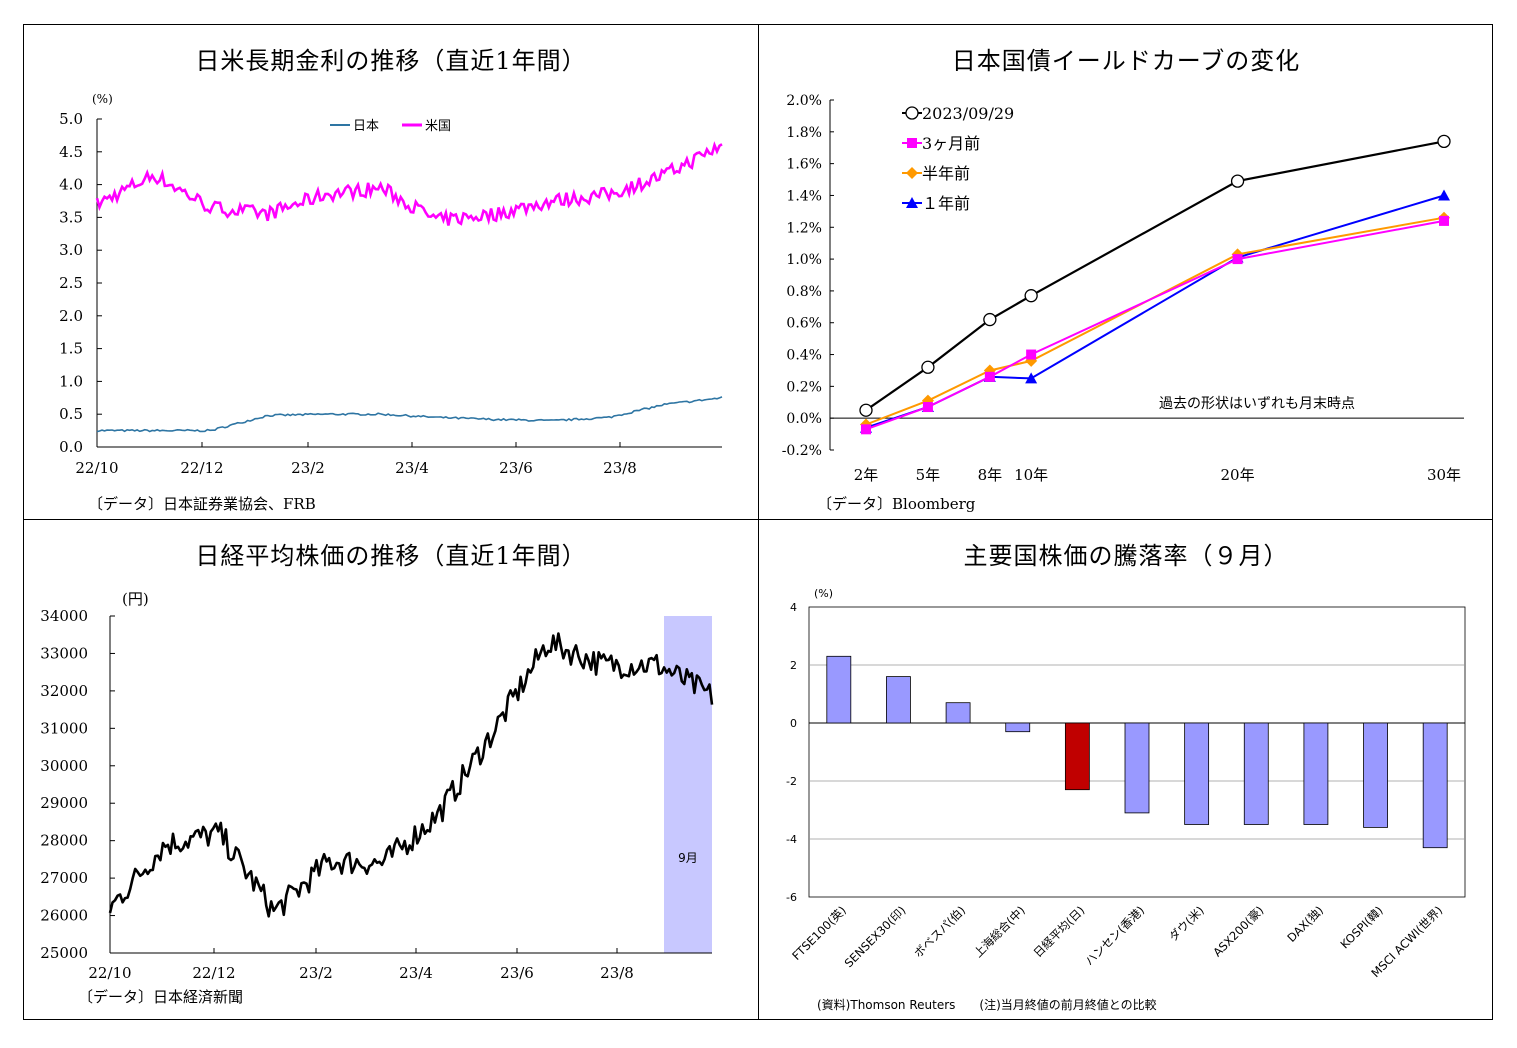  Describe the element at coordinates (1305, 924) in the screenshot. I see `x-tick-label: DAX(独)` at that location.